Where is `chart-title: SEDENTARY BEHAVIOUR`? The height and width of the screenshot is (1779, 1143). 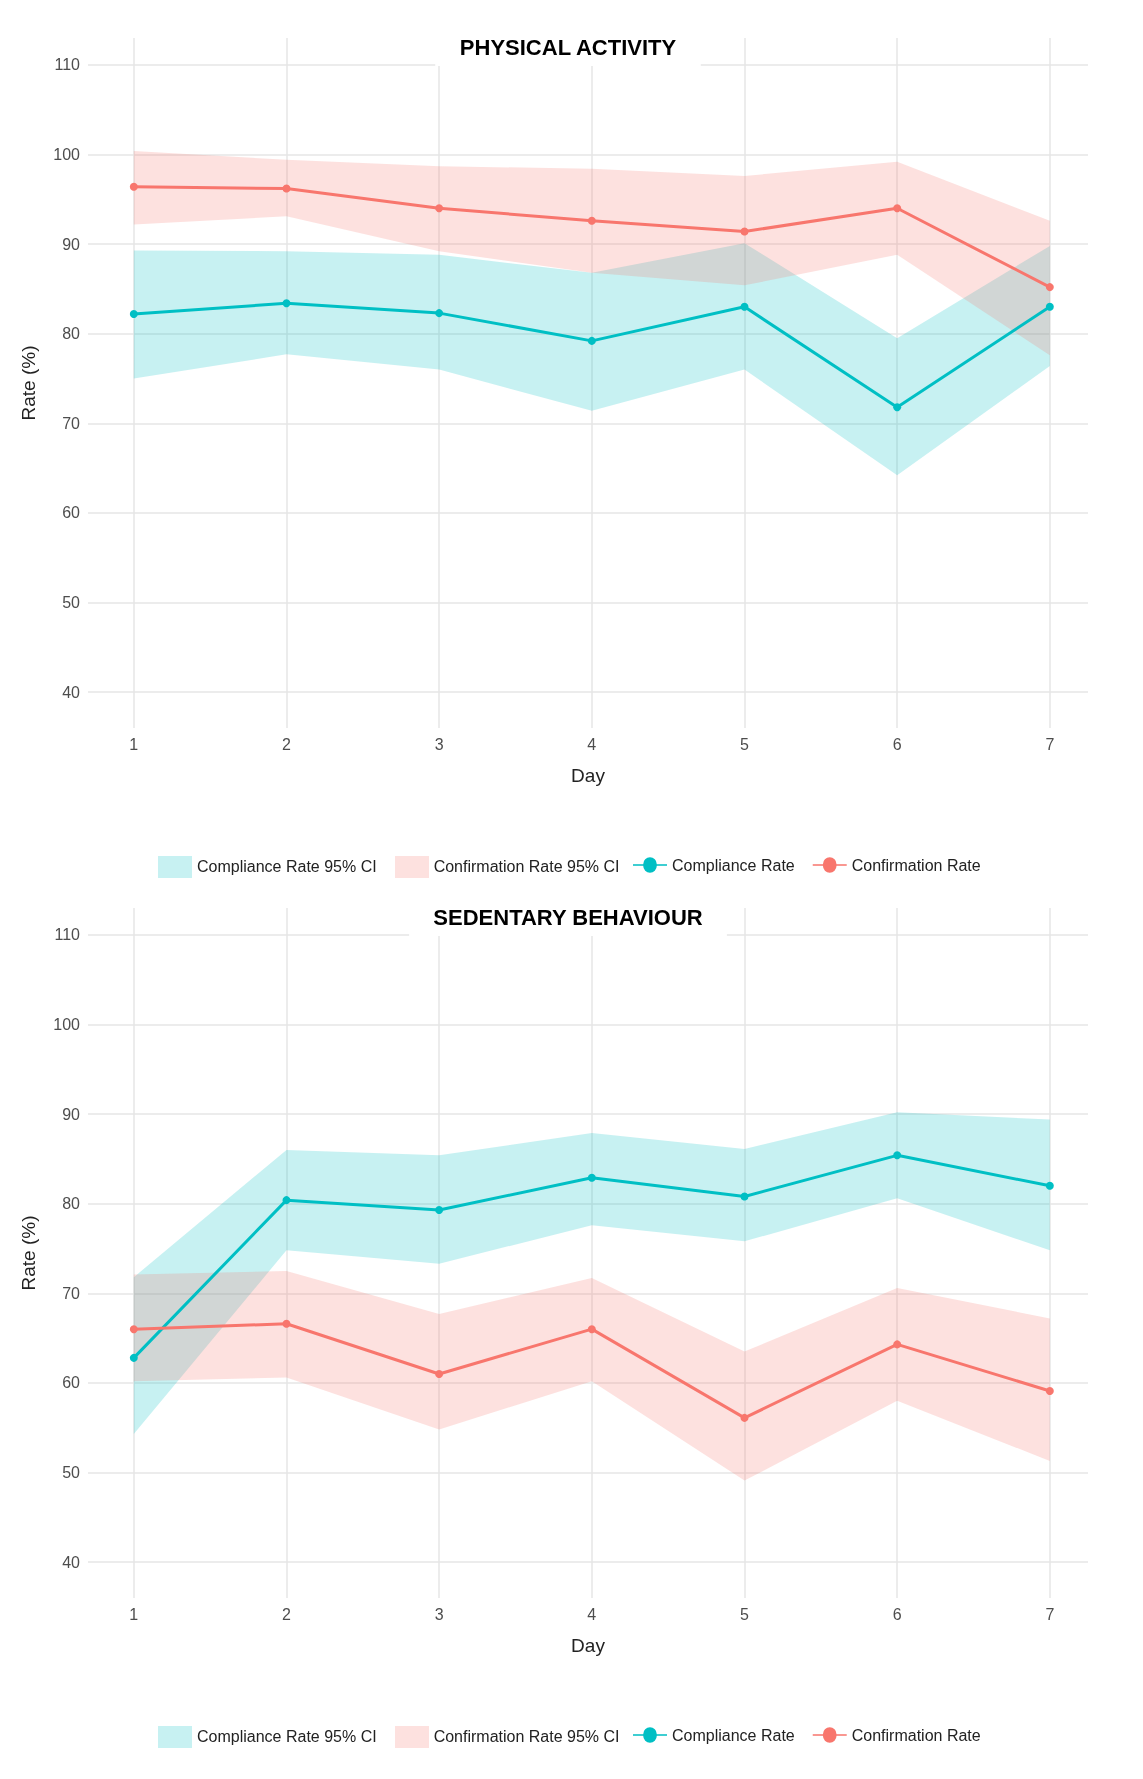
chart-title: SEDENTARY BEHAVIOUR is located at coordinates (568, 917).